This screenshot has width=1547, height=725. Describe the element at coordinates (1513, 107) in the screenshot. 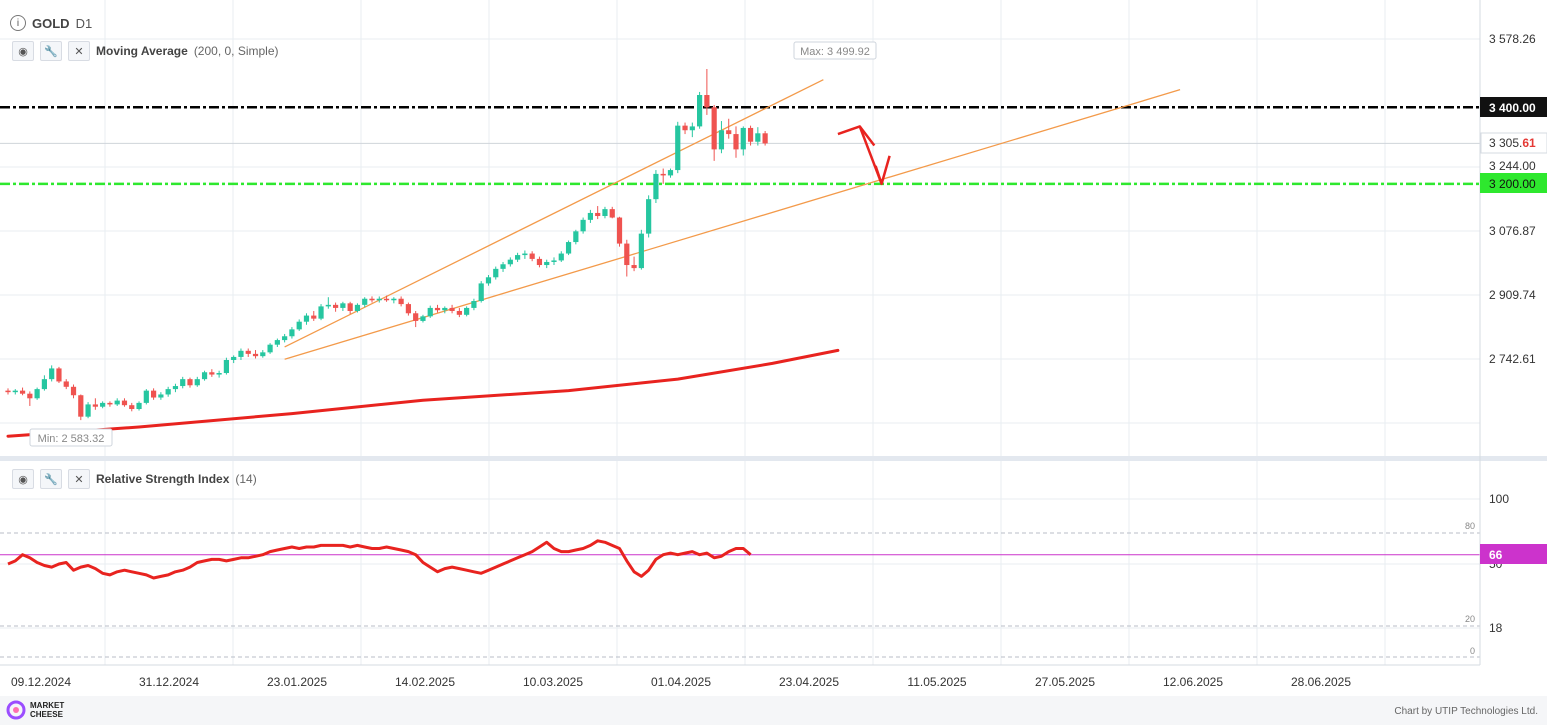

I see `level-high-badge: 3 400.00` at that location.